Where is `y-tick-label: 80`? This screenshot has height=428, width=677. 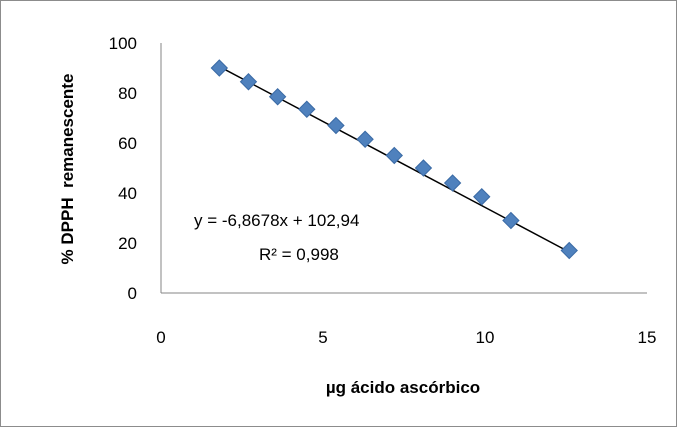 y-tick-label: 80 is located at coordinates (127, 93).